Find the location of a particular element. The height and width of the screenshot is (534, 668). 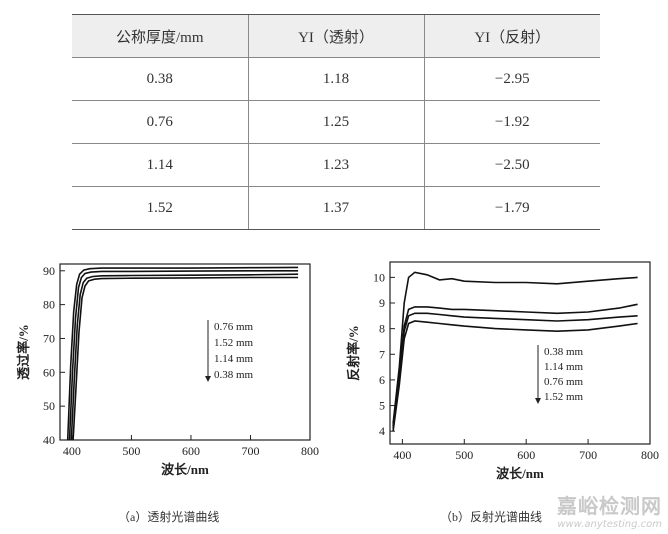

y-tick-label: 10 is located at coordinates (379, 277).